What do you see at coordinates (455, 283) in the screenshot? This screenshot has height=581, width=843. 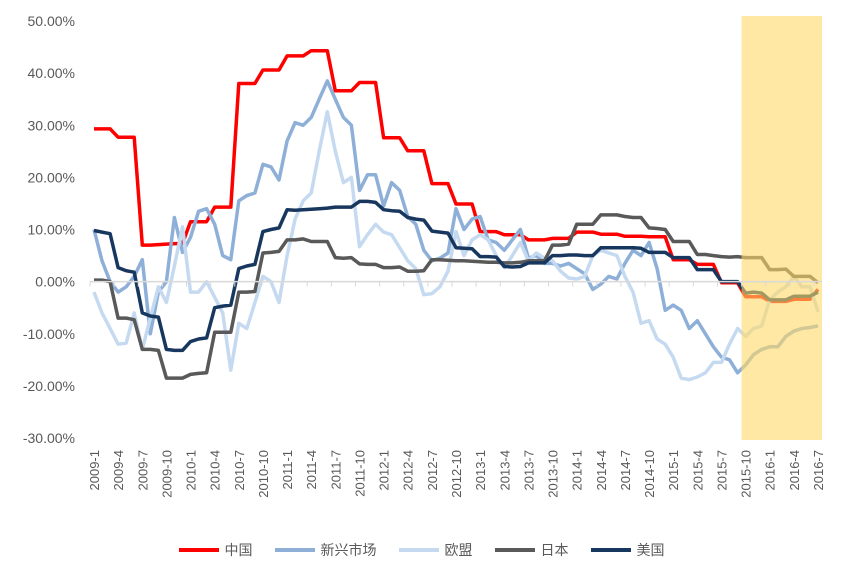 I see `x-axis` at bounding box center [455, 283].